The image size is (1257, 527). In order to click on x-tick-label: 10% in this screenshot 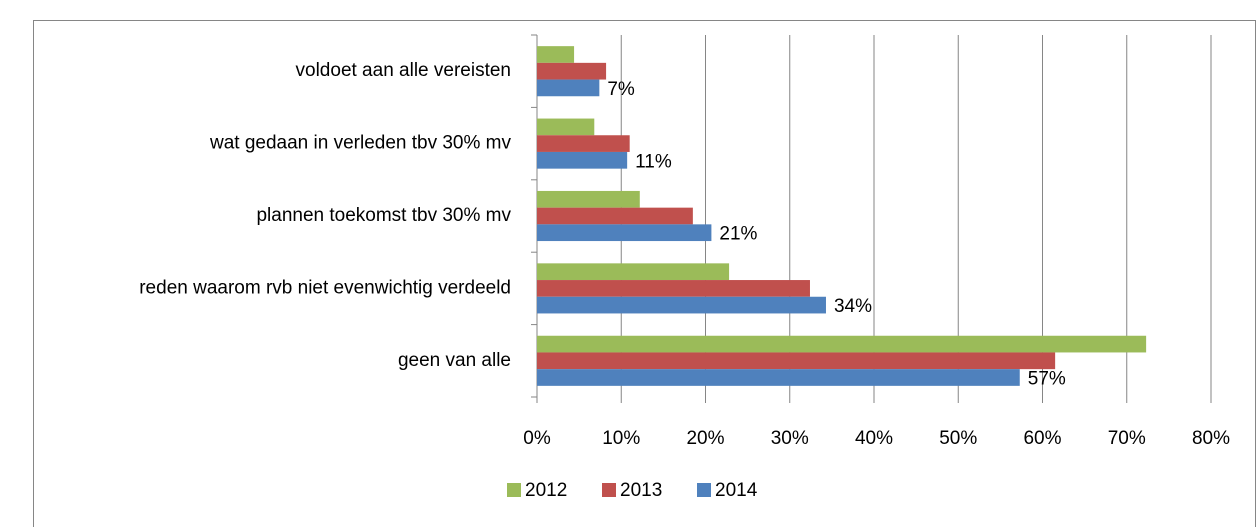, I will do `click(621, 438)`.